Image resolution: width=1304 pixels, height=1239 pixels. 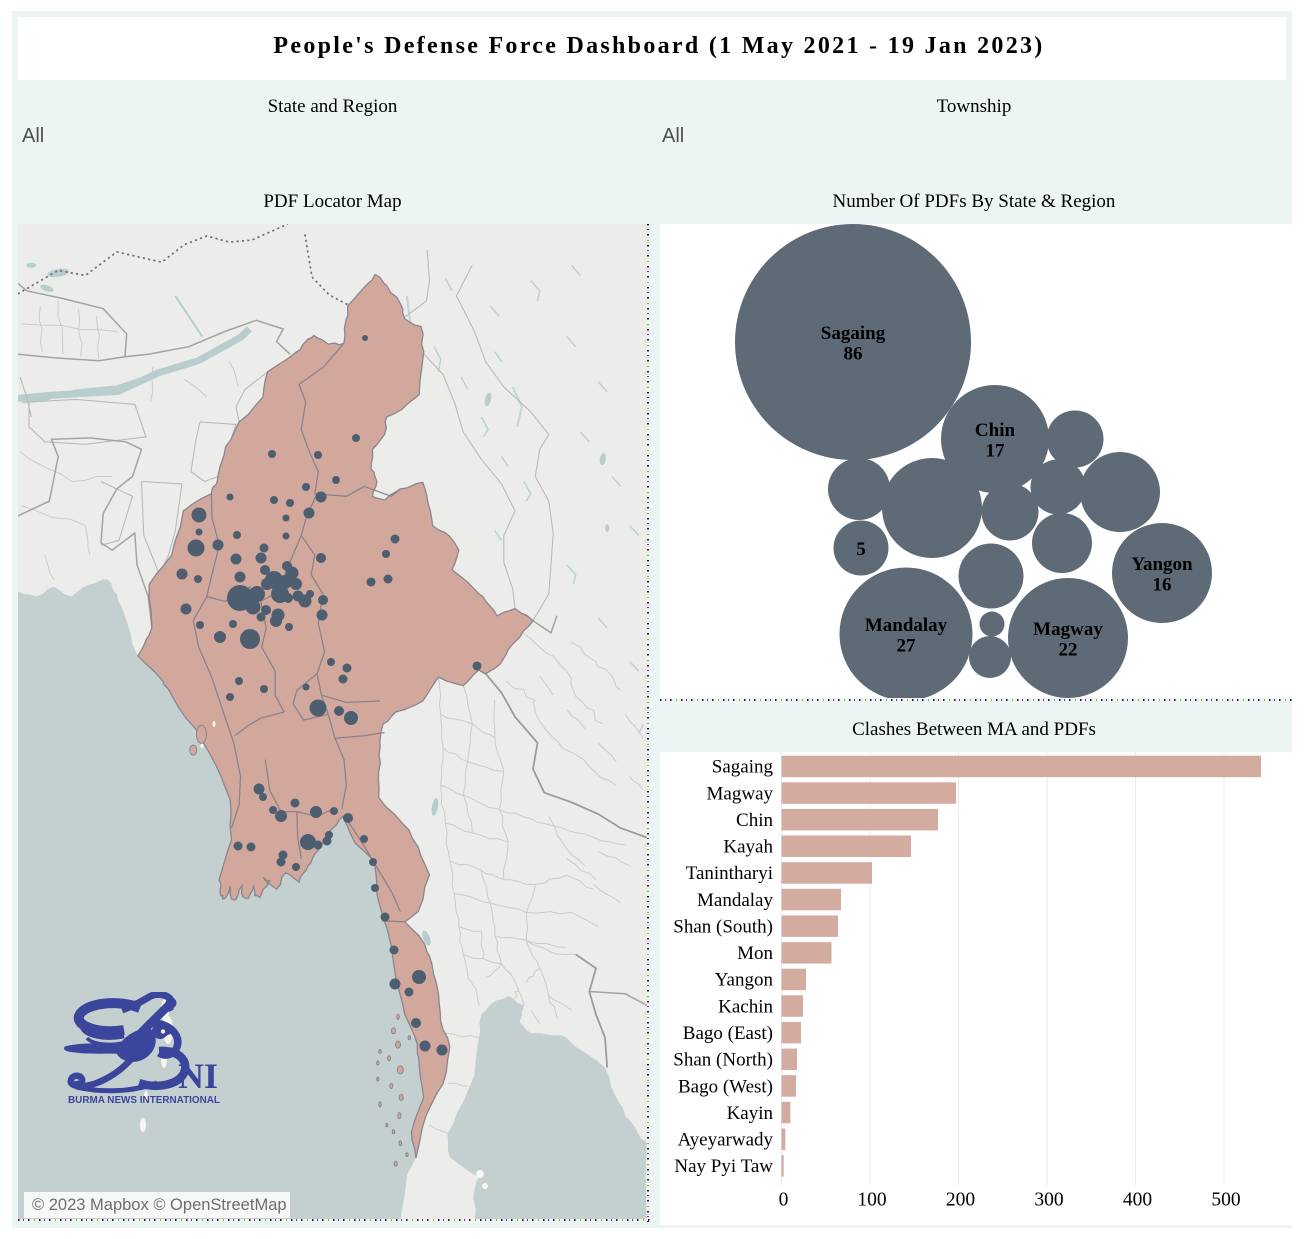 What do you see at coordinates (907, 646) in the screenshot?
I see `svg-text: 27` at bounding box center [907, 646].